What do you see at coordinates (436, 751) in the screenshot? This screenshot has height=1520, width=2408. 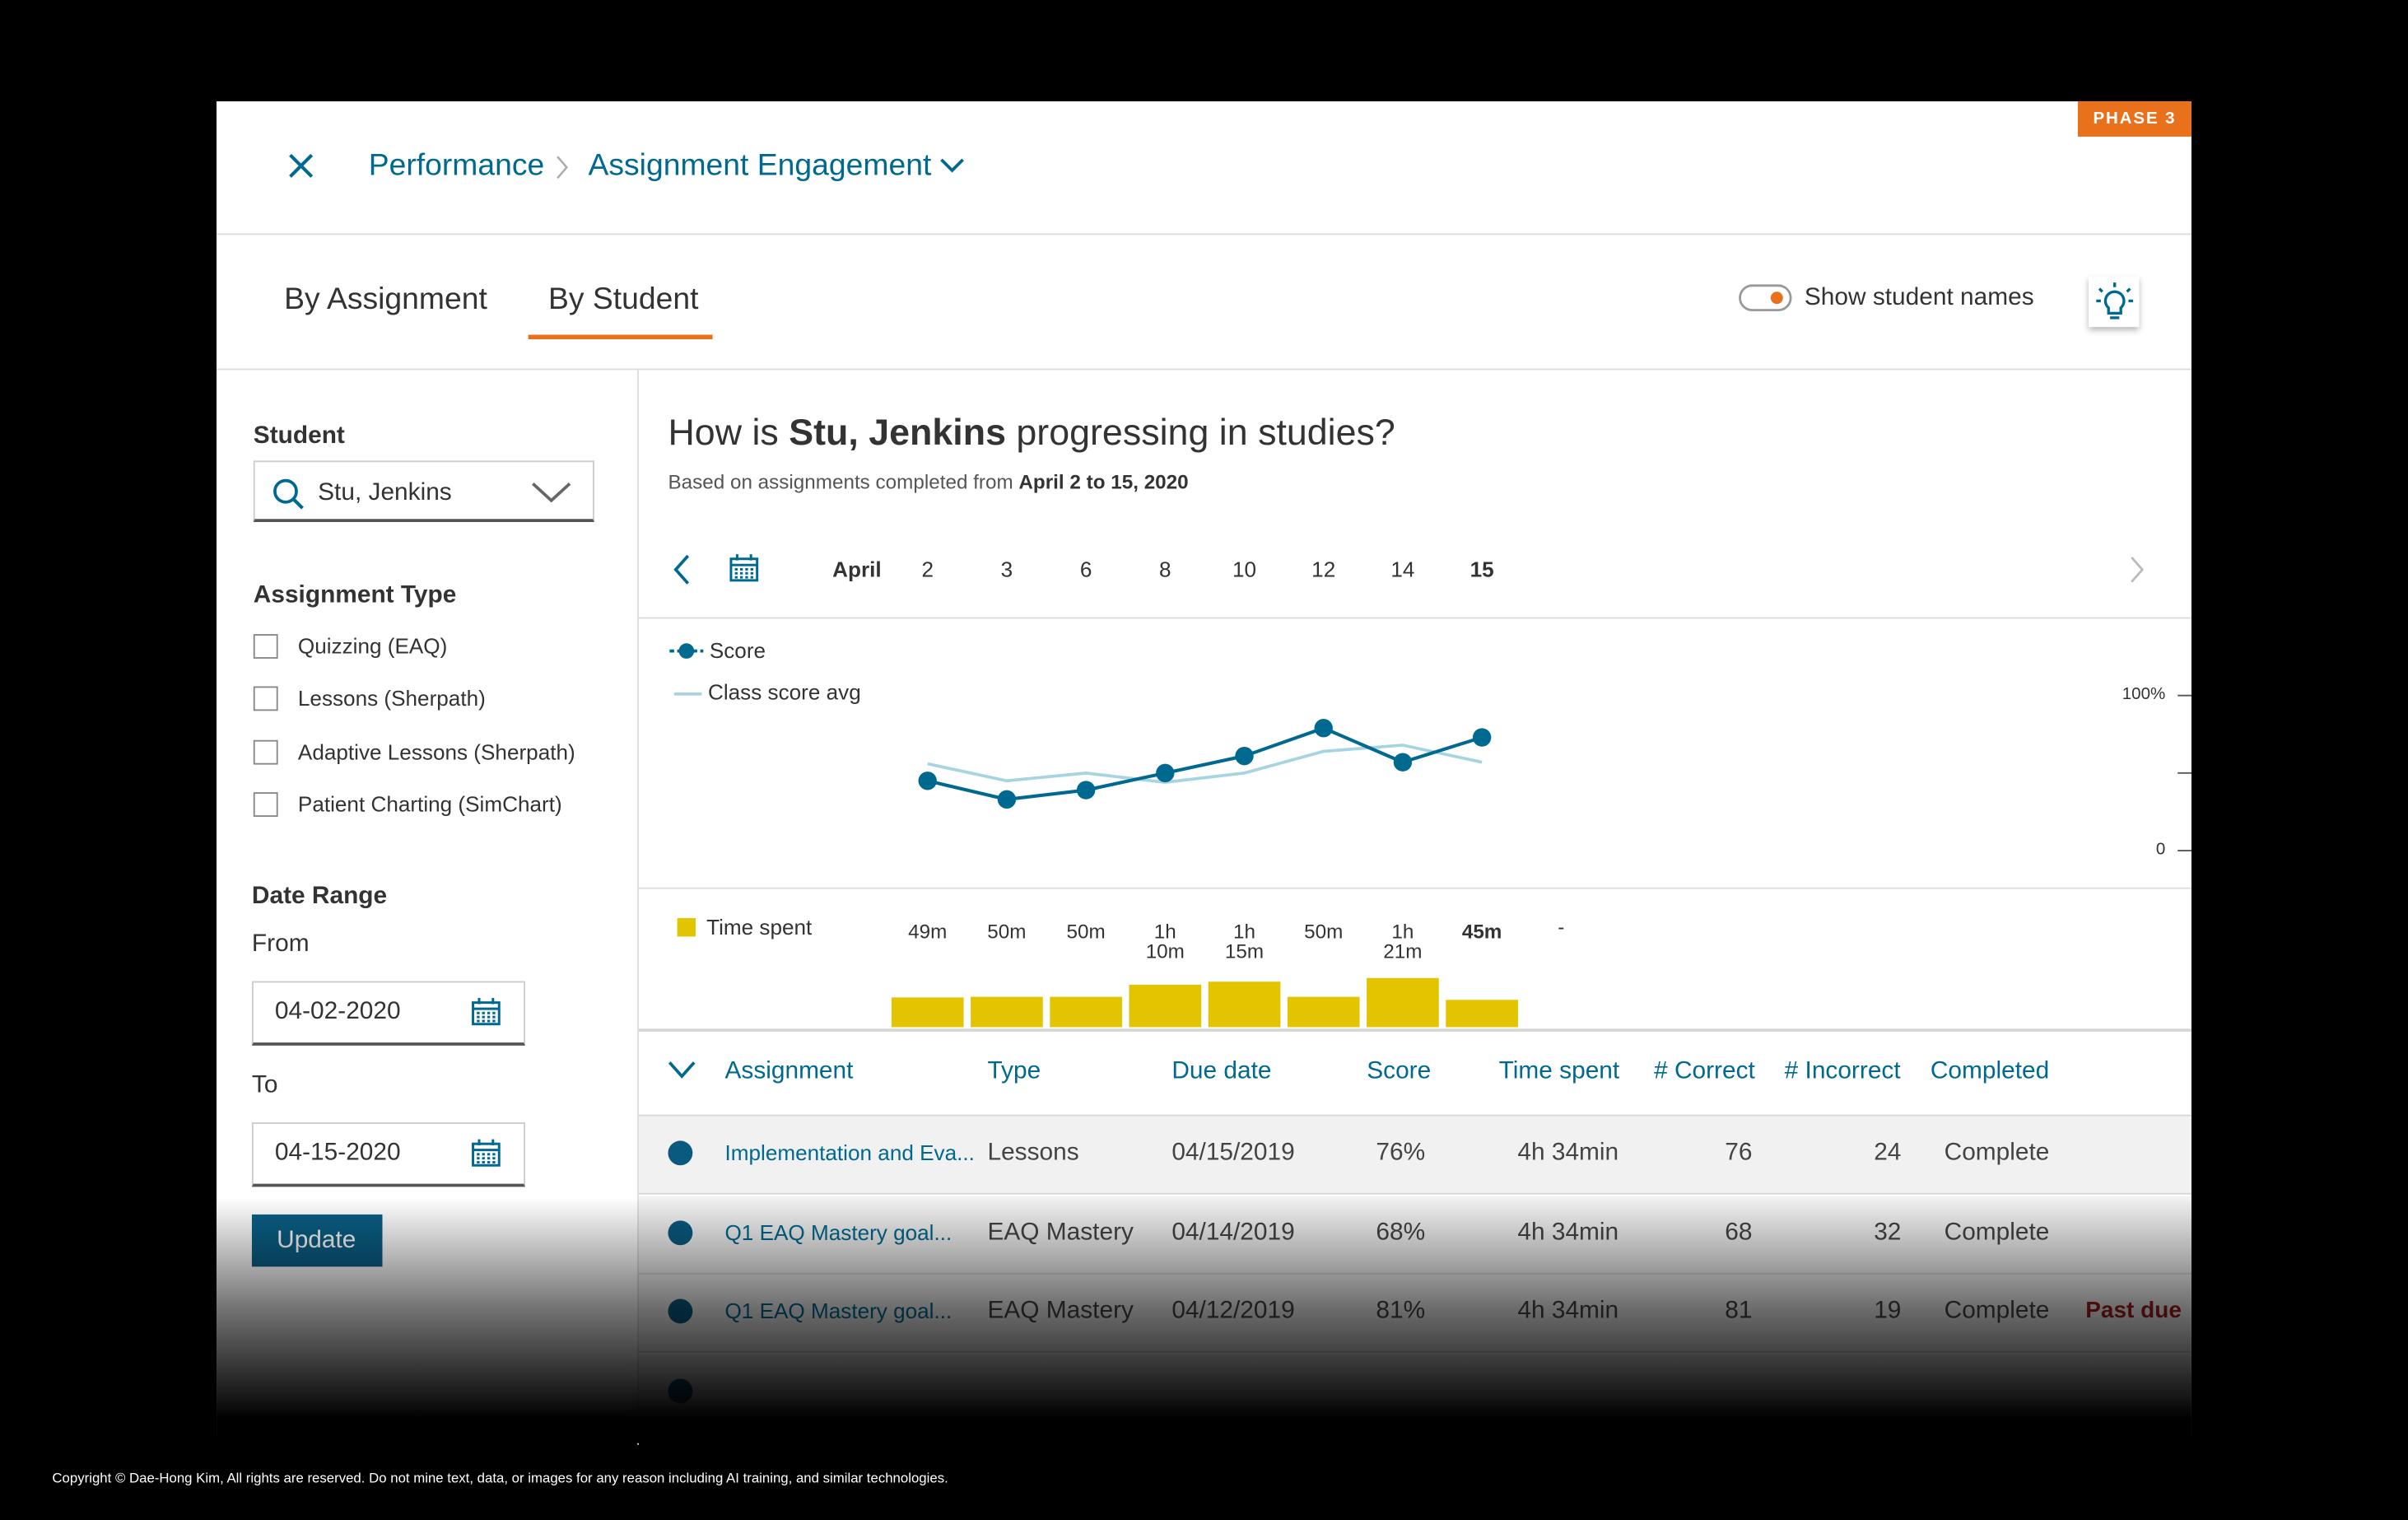 I see `checkbox-label: Adaptive Lessons (Sherpath)` at bounding box center [436, 751].